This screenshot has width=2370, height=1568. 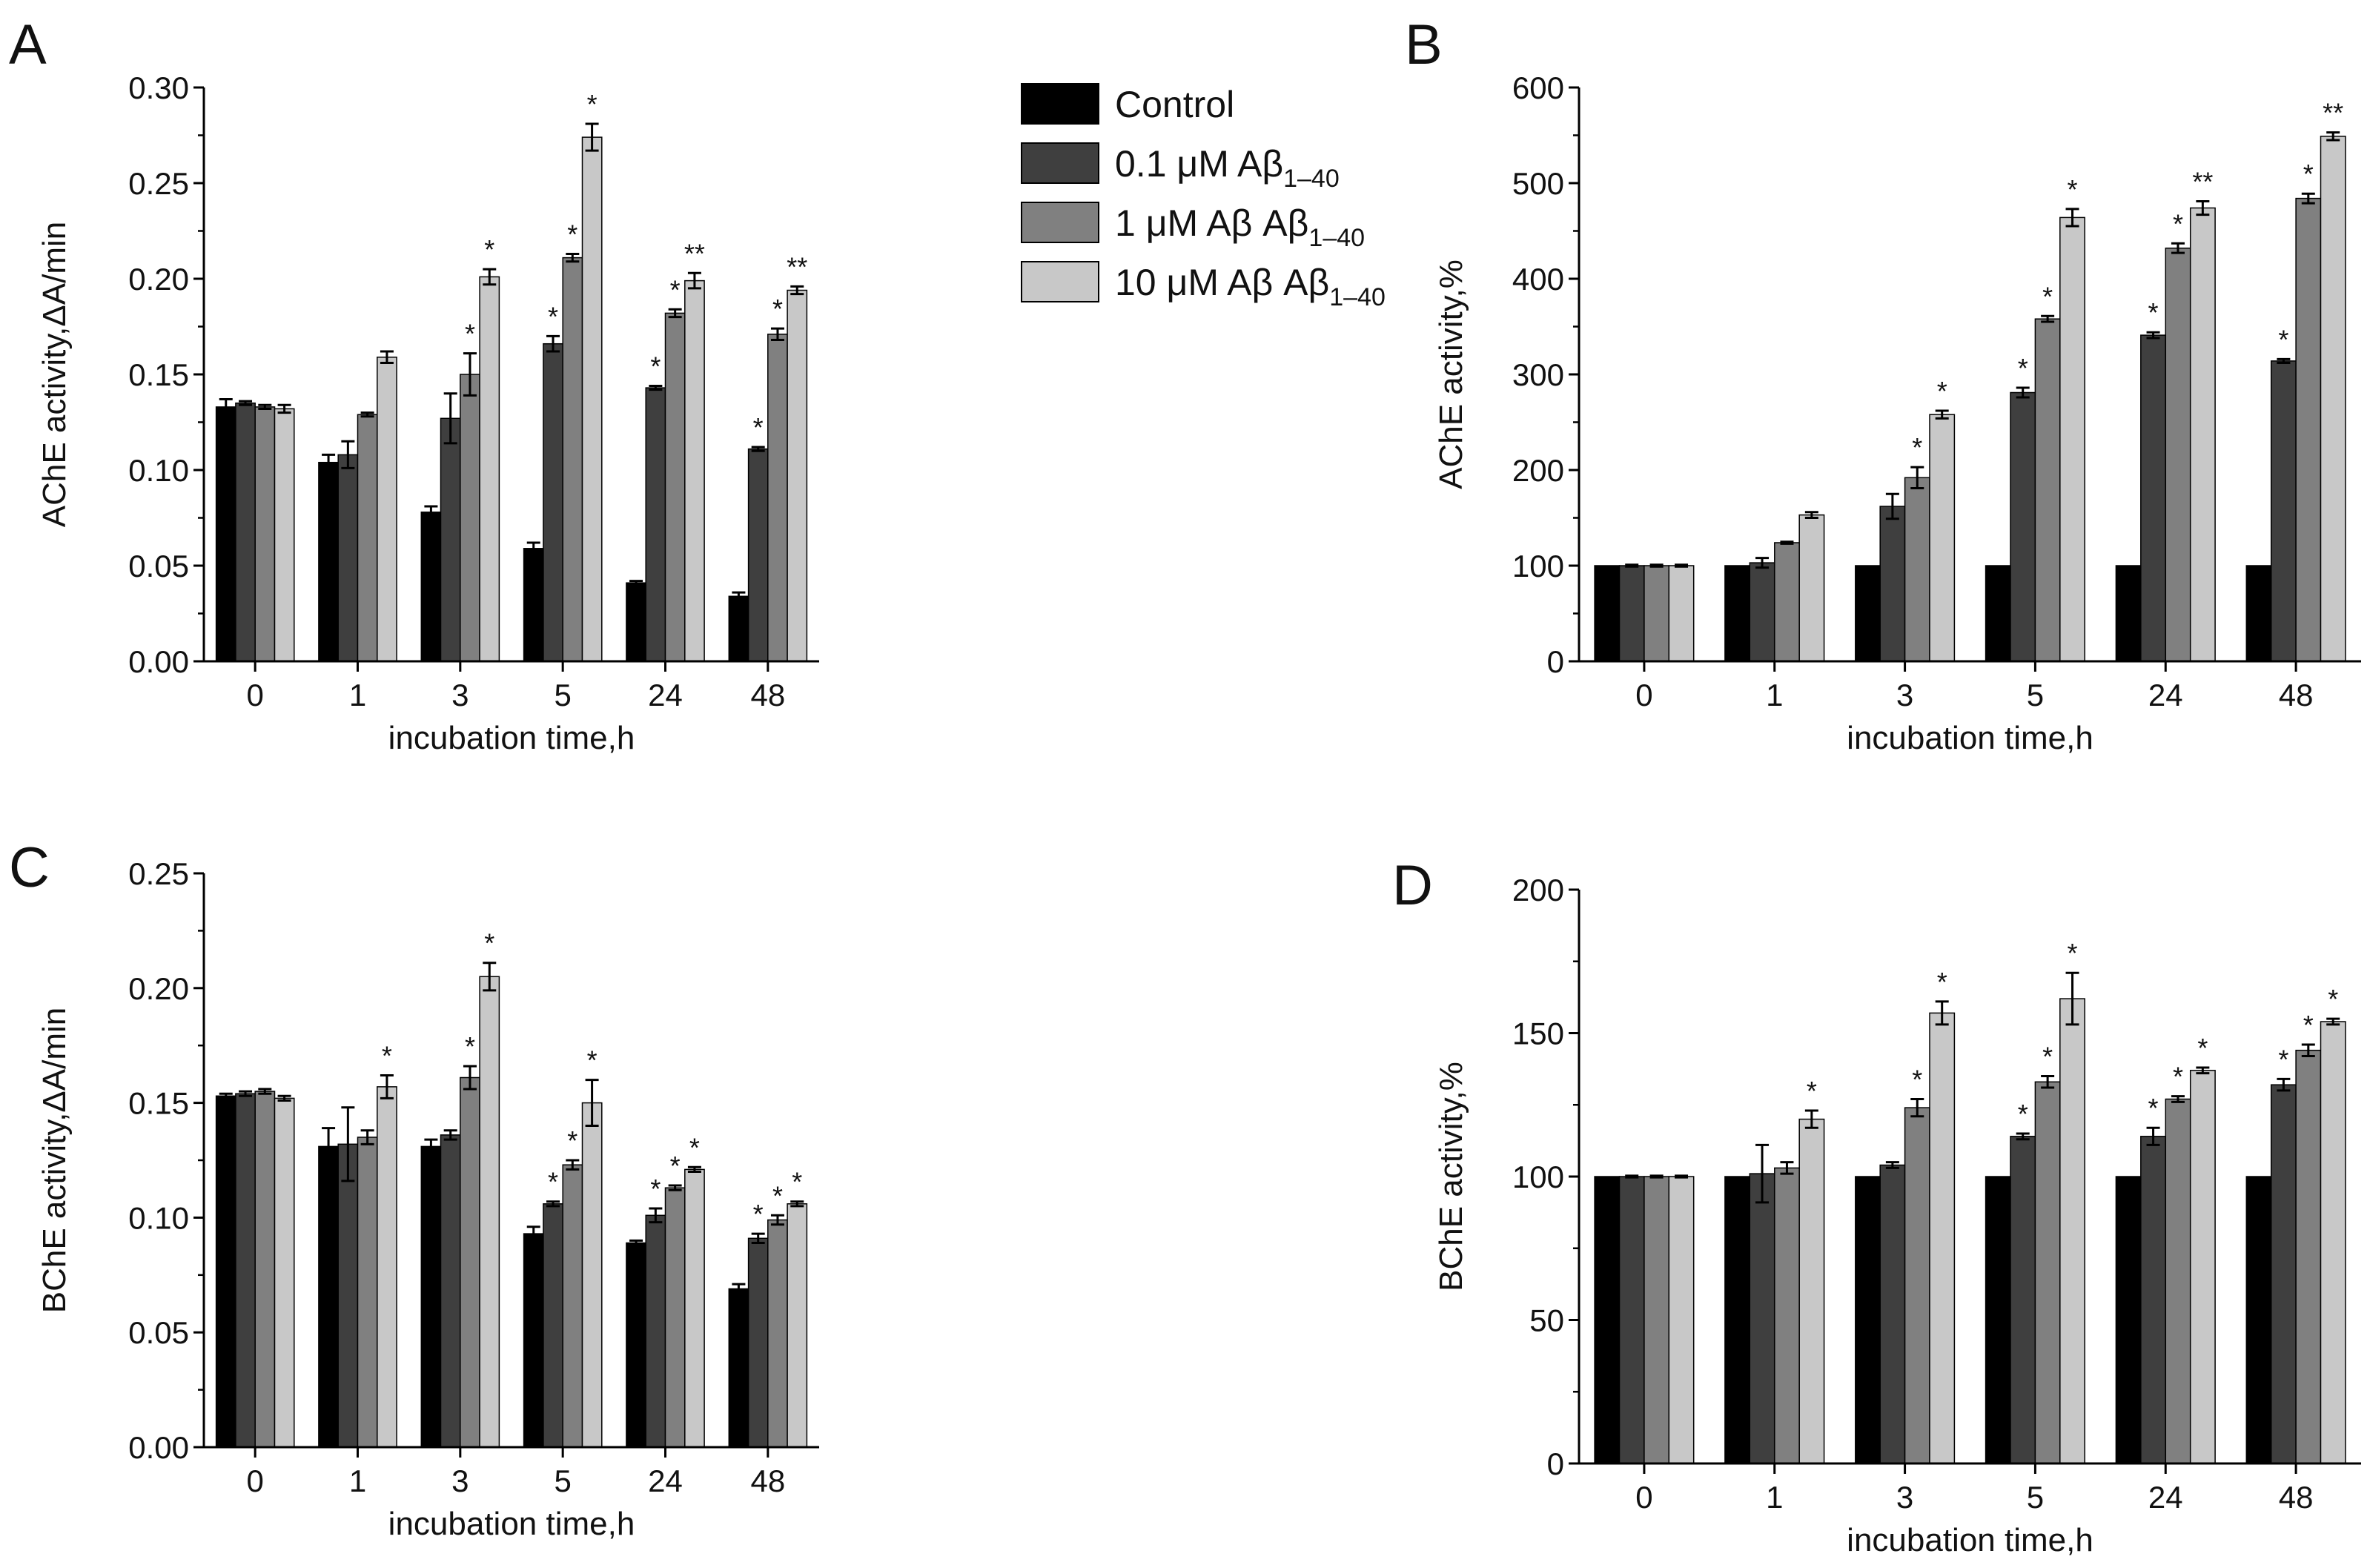 I want to click on bar-a-s2-c3, so click(x=572, y=459).